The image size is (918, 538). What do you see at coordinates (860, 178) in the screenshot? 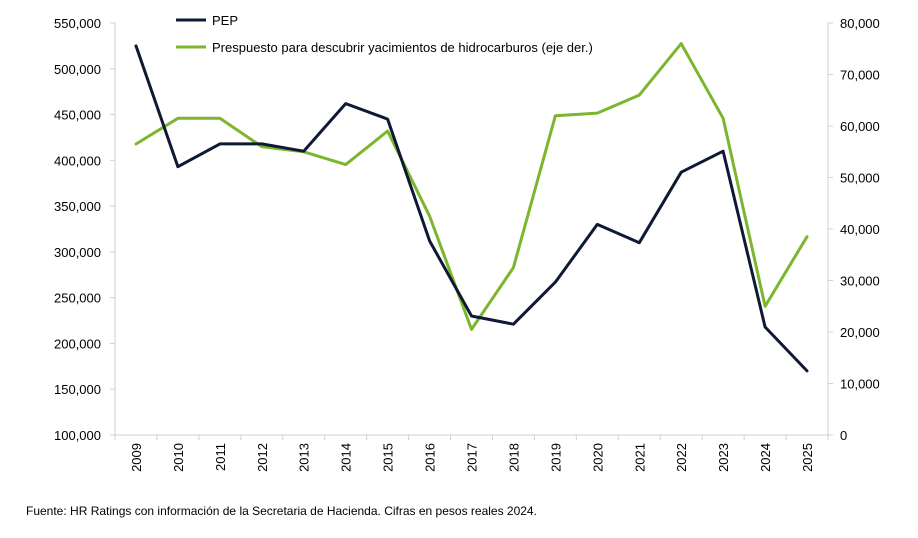
I see `y-right-tick-label: 50,000` at bounding box center [860, 178].